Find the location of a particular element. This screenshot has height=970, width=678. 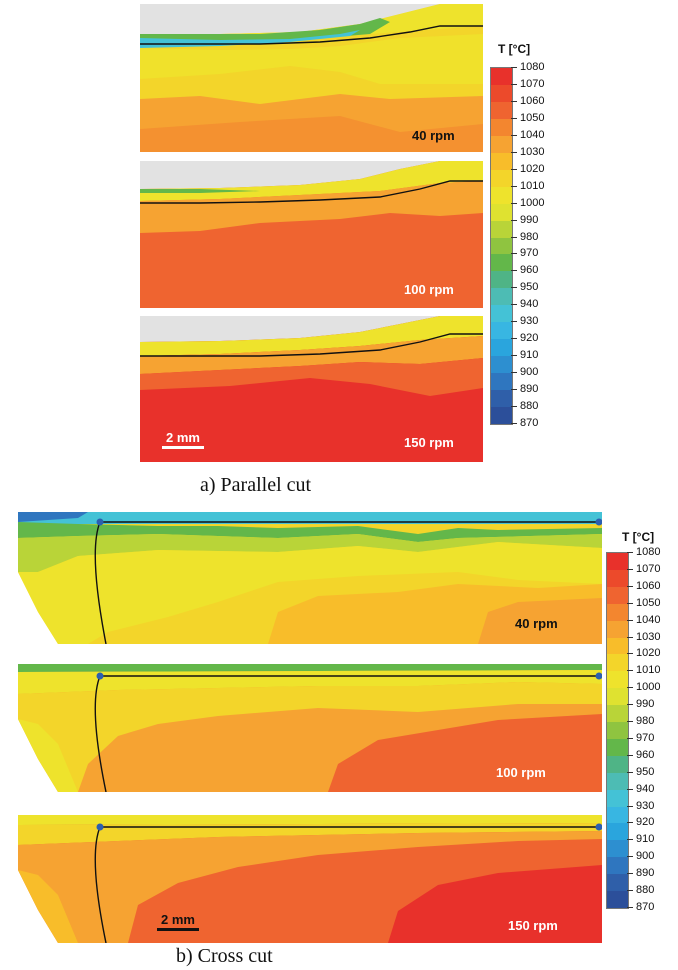

legend-tick-label: 1000 is located at coordinates (648, 687).